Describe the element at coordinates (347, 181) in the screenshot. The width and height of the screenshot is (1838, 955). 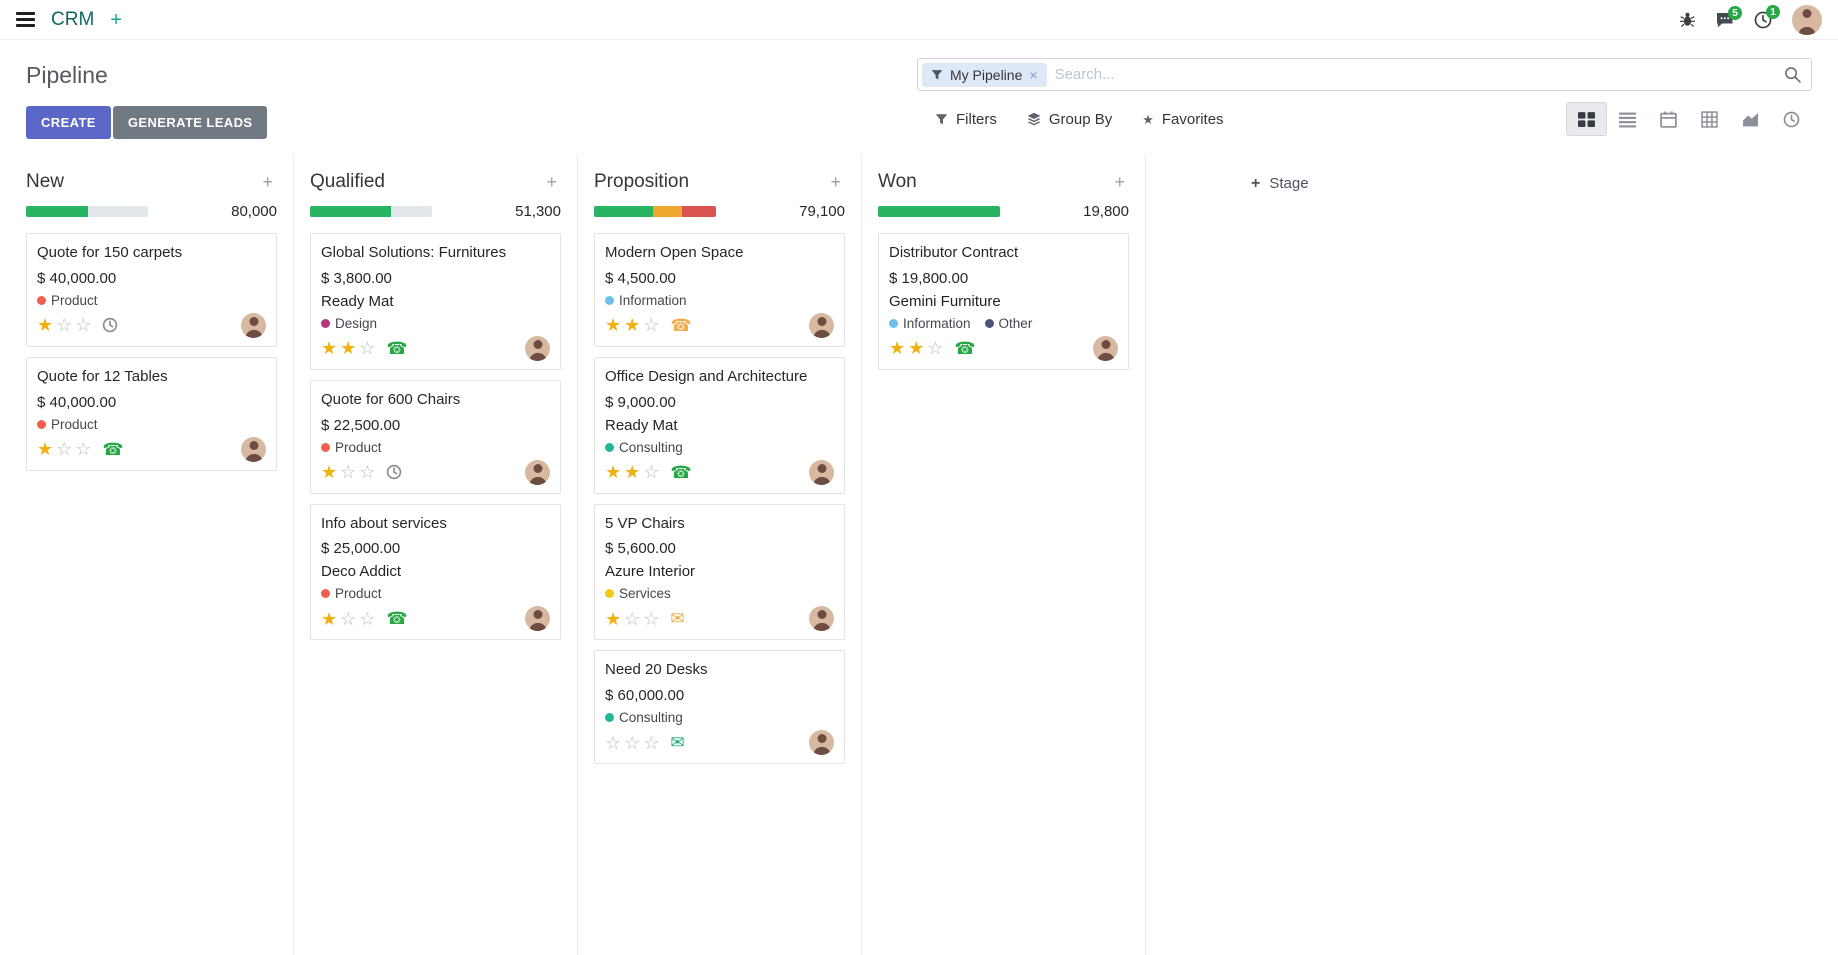
I see `column-title: Qualified` at that location.